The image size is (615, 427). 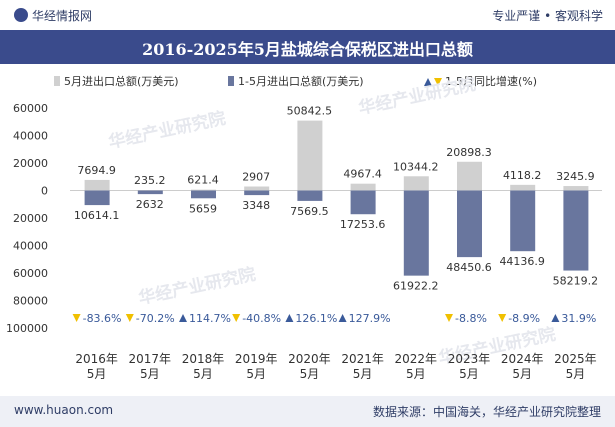 I want to click on footer-website: www.huaon.com, so click(x=64, y=410).